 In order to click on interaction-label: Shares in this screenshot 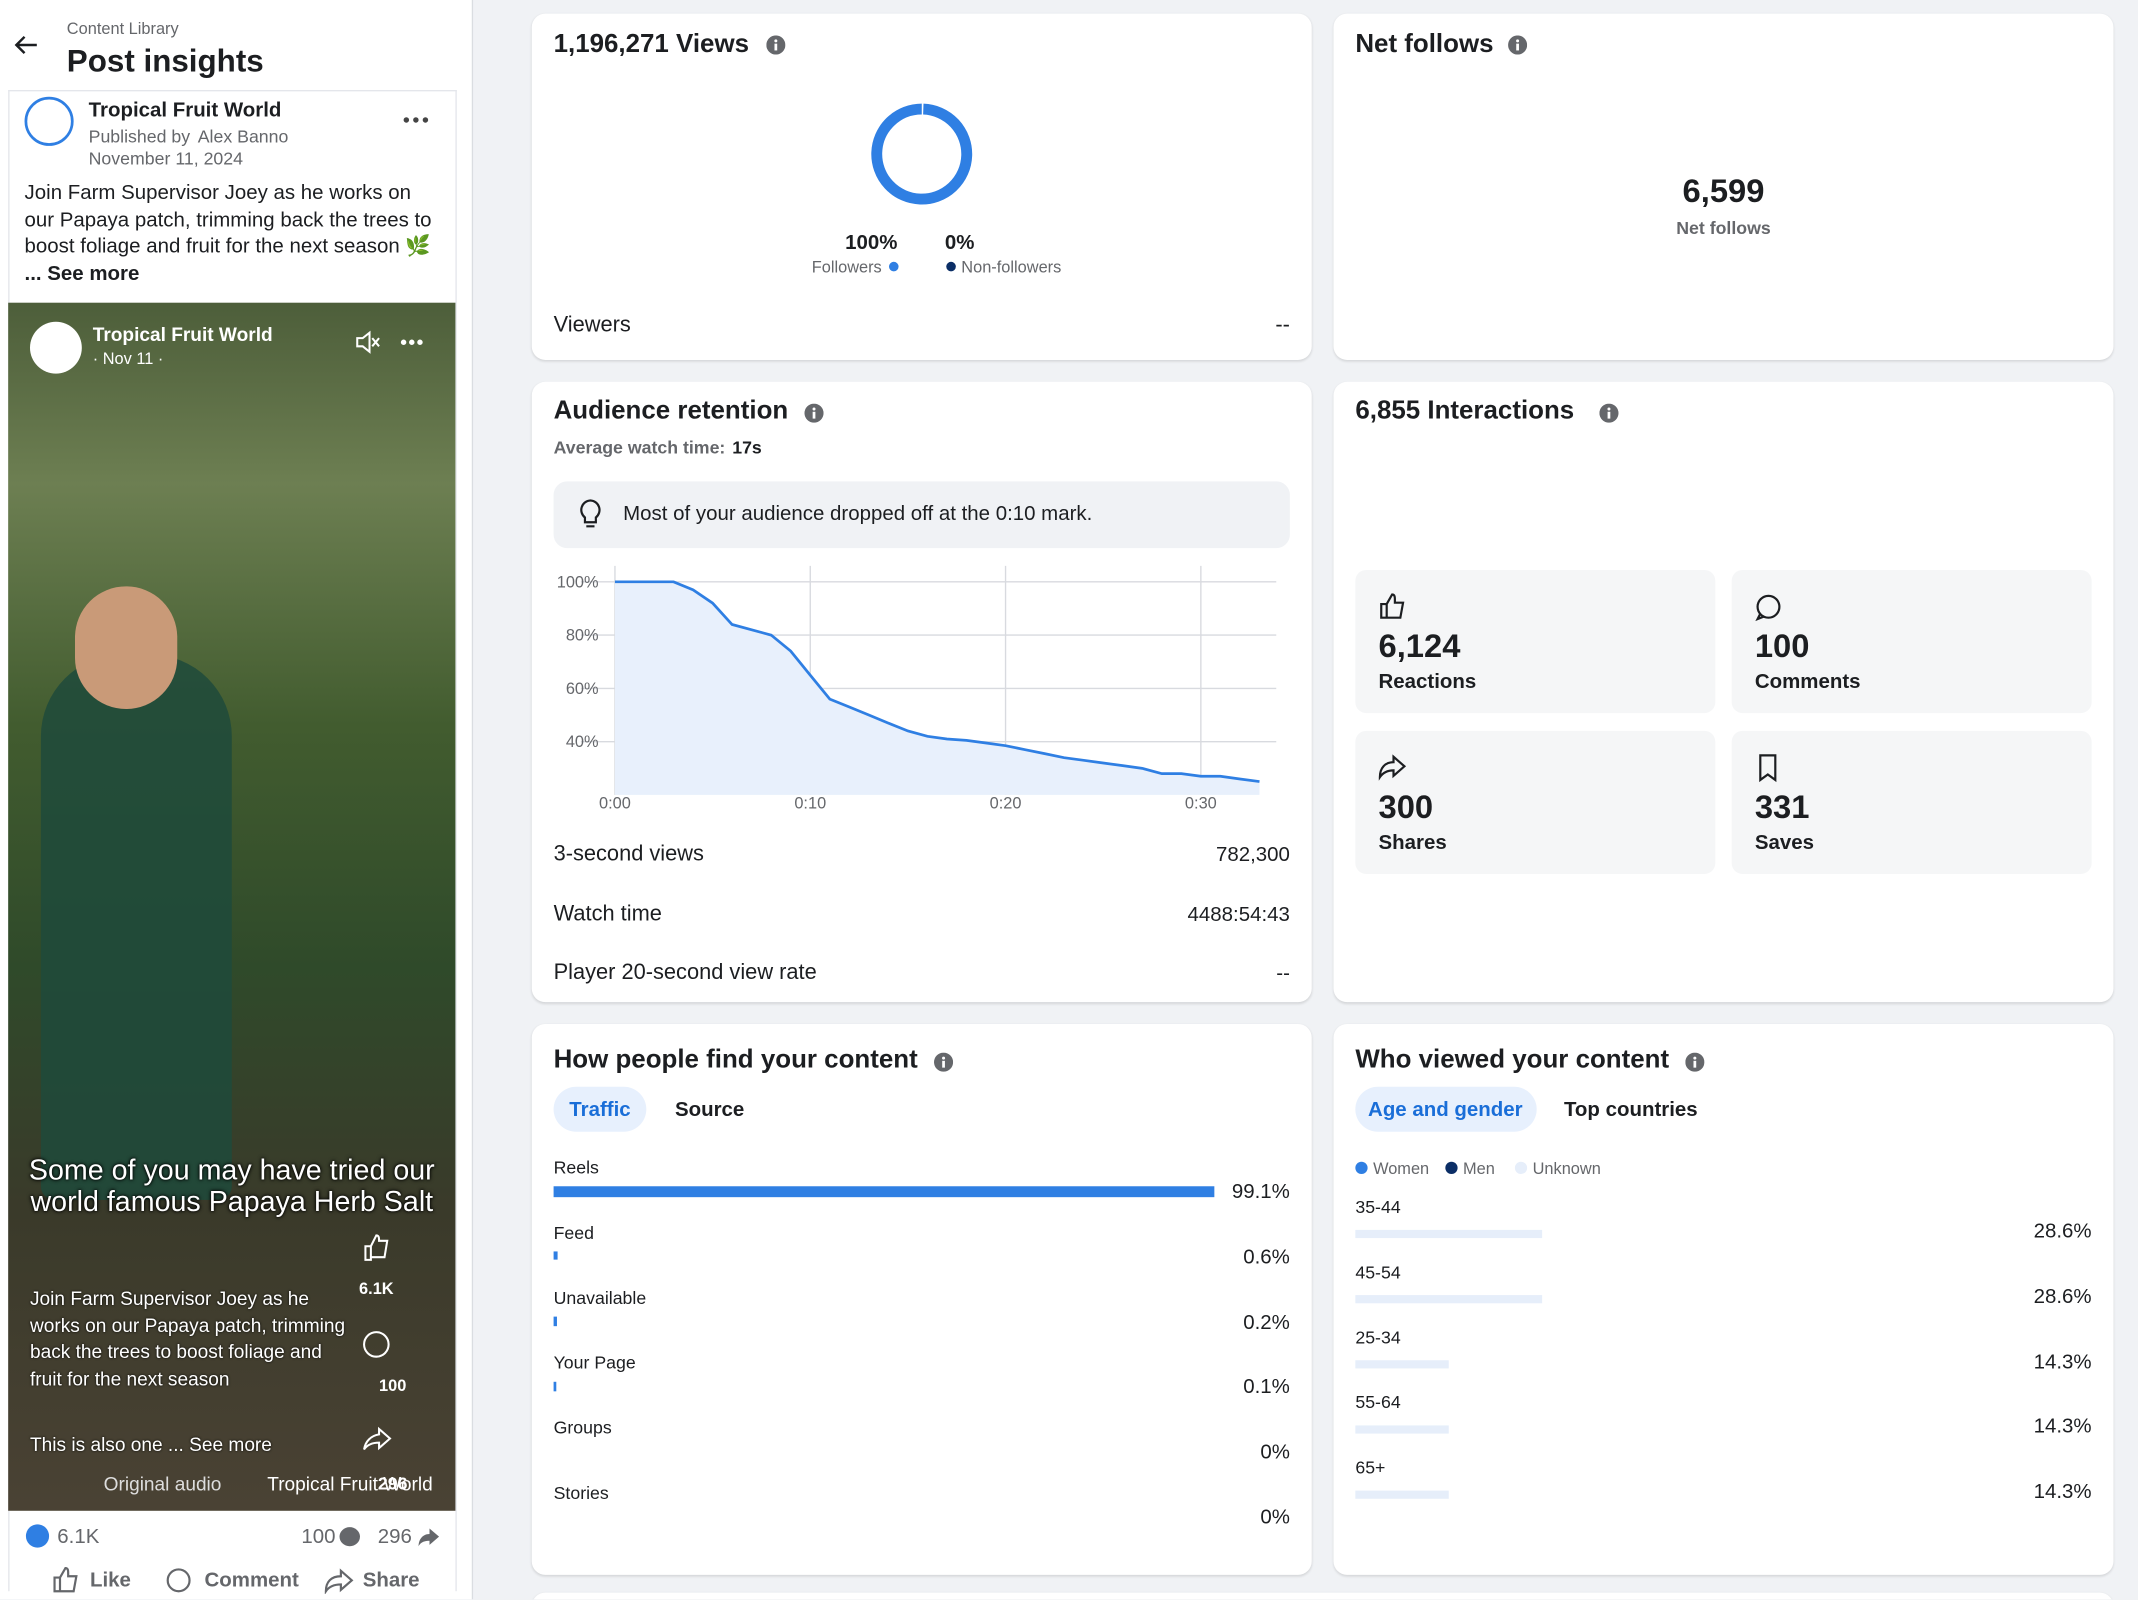, I will do `click(1412, 843)`.